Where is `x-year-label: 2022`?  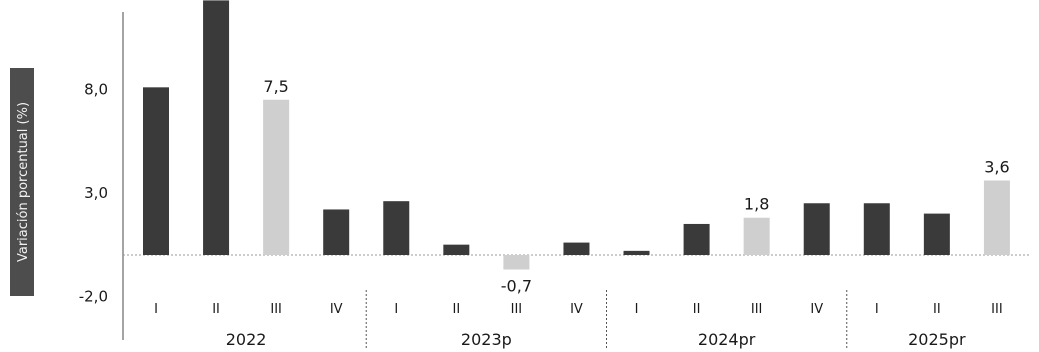 x-year-label: 2022 is located at coordinates (246, 339).